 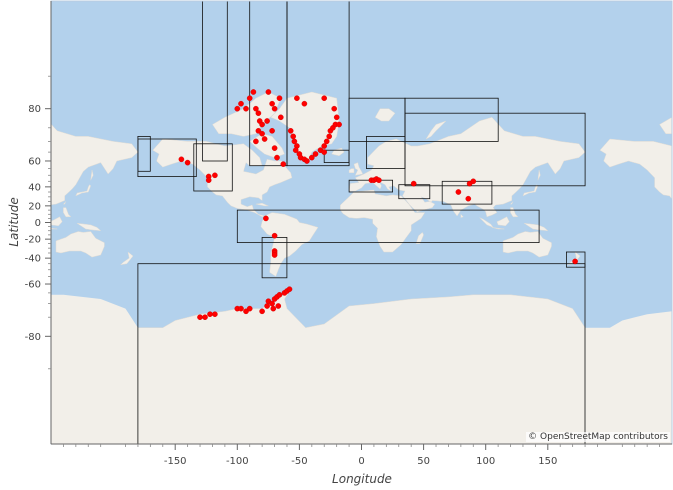 What do you see at coordinates (539, 175) in the screenshot?
I see `landmass-sakhalin` at bounding box center [539, 175].